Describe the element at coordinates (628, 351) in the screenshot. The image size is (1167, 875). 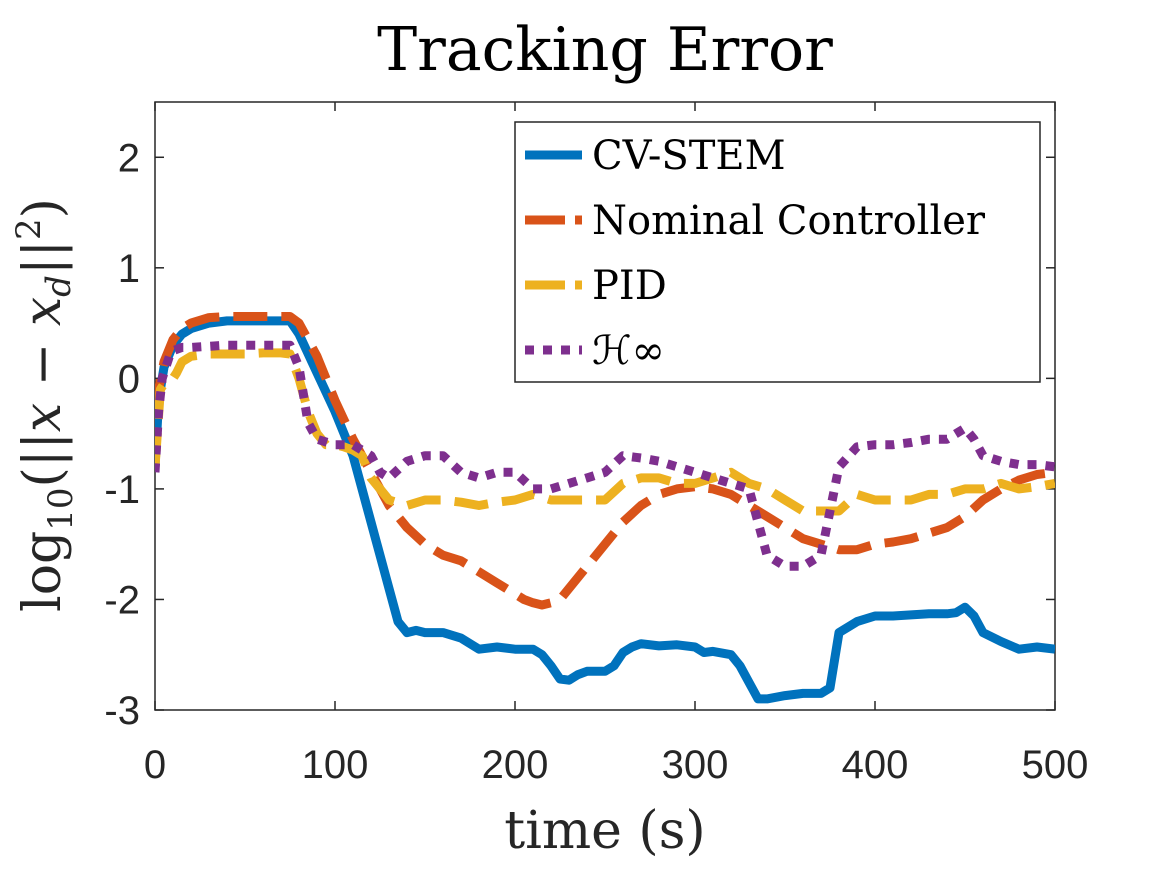
I see `legend-label-4: ℋ∞` at that location.